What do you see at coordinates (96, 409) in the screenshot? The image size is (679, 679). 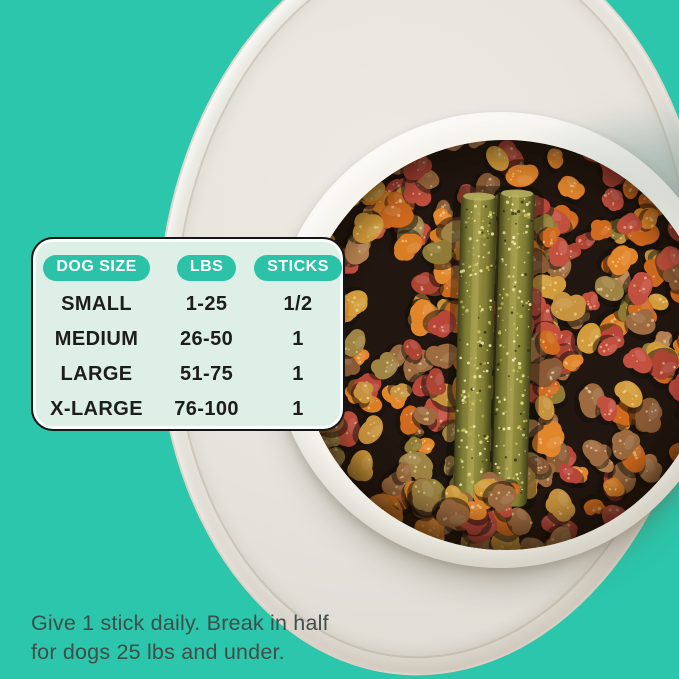 I see `row-xlarge-size: X-LARGE` at bounding box center [96, 409].